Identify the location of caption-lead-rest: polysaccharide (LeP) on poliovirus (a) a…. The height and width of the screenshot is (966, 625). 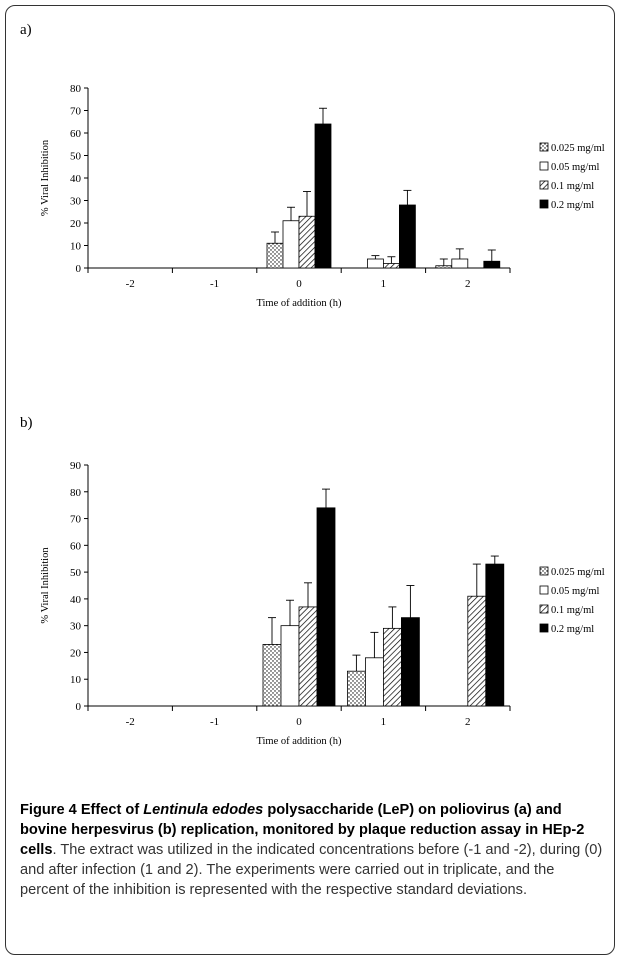
(302, 830).